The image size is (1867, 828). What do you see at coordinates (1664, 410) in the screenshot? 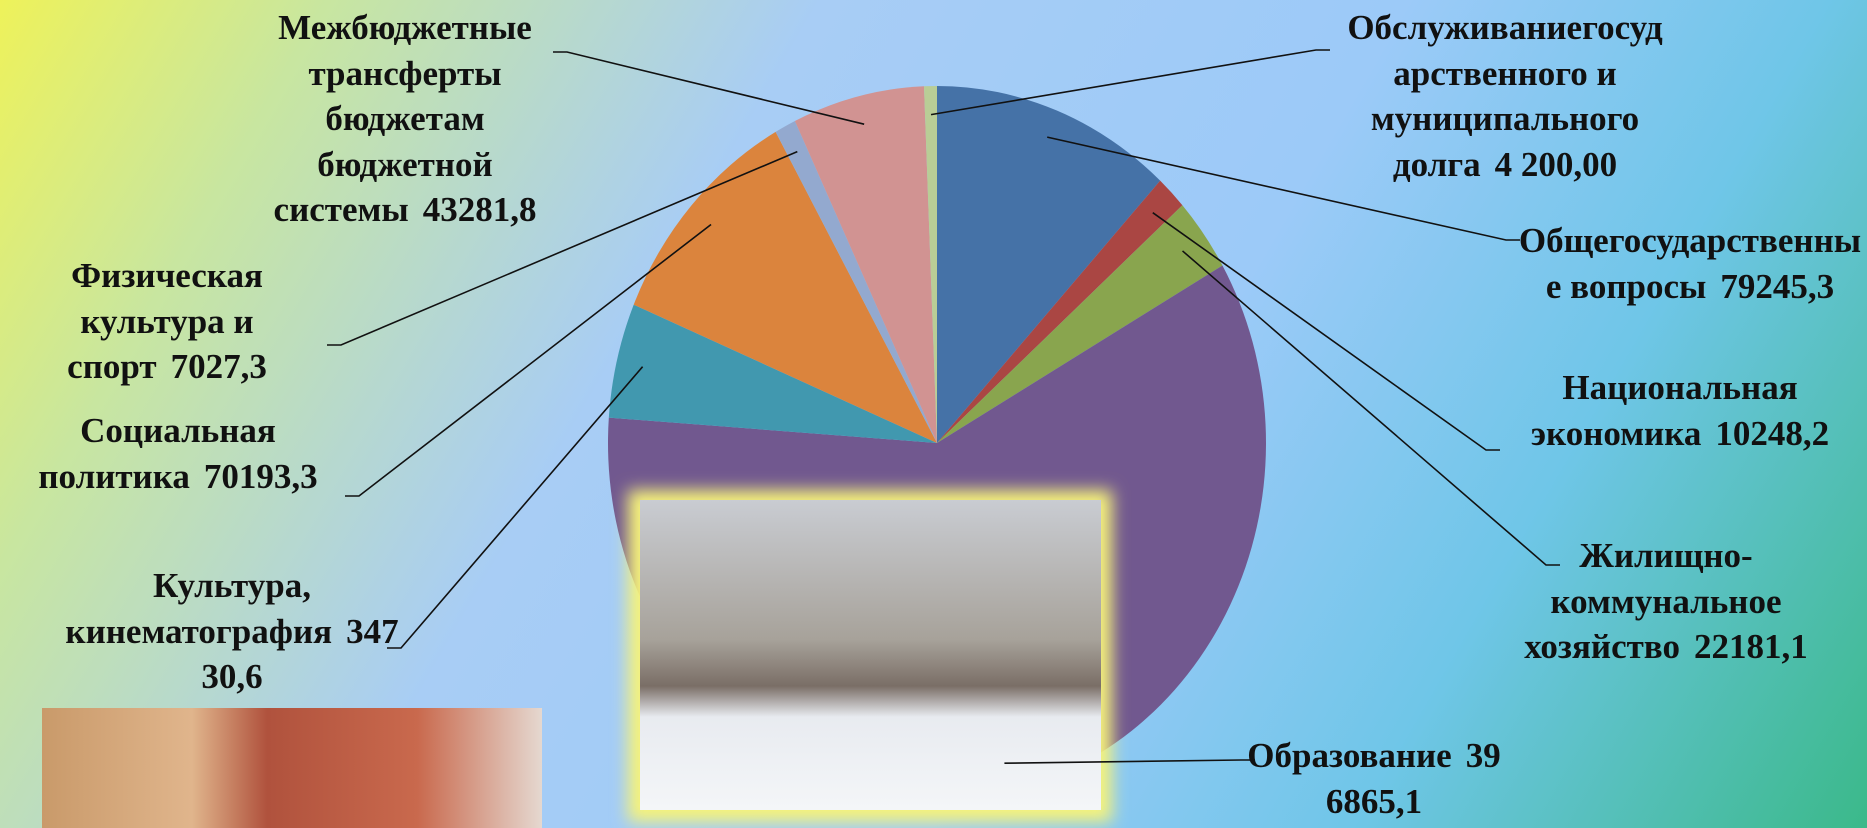
I see `category-name: Национальная экономика` at bounding box center [1664, 410].